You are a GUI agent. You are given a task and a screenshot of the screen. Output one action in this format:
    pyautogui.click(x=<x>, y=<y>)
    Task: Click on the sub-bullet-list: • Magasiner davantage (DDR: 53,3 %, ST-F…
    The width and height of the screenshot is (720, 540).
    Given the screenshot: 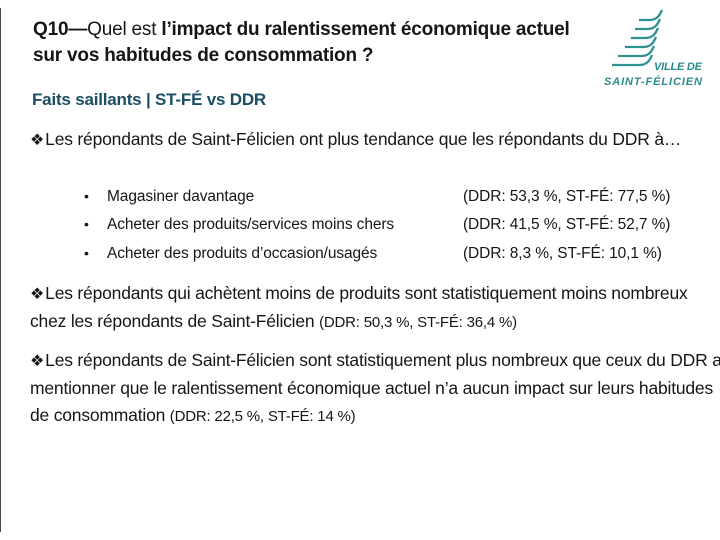 What is the action you would take?
    pyautogui.click(x=402, y=230)
    